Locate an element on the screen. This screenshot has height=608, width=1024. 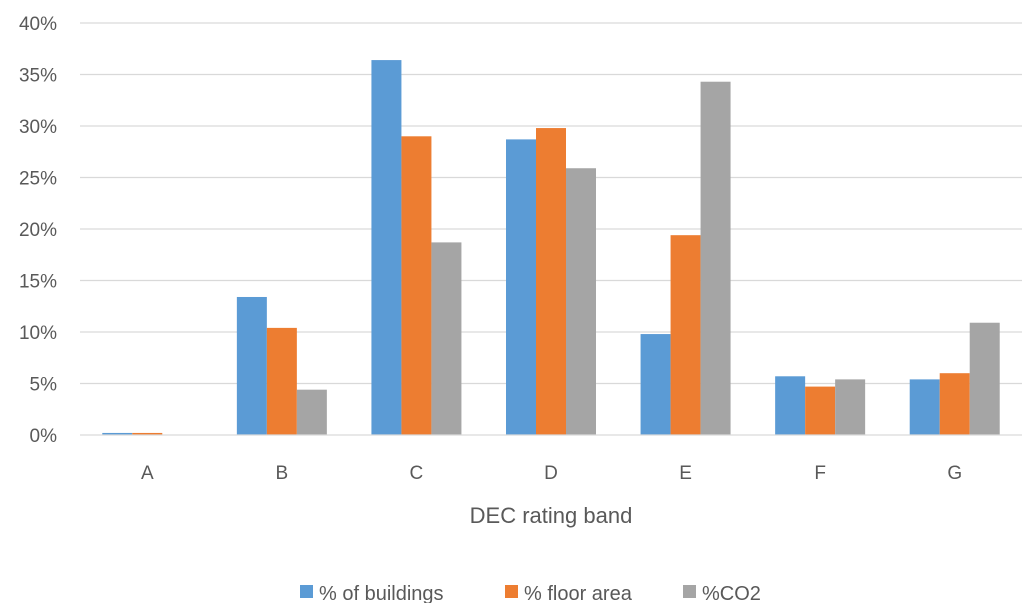
legend-label: % of buildings is located at coordinates (381, 593).